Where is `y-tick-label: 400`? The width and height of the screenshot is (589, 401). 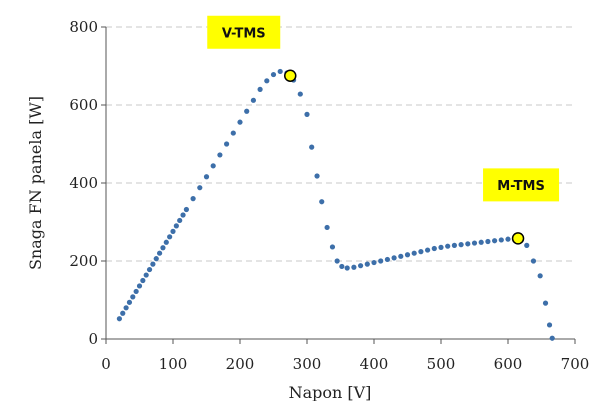
y-tick-label: 400 is located at coordinates (83, 183).